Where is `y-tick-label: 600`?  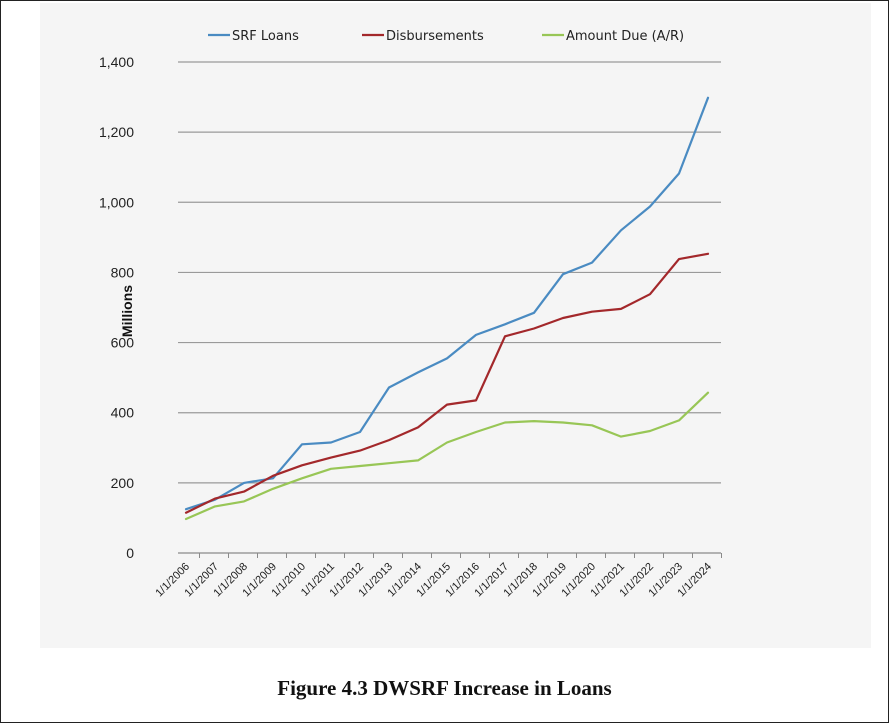 y-tick-label: 600 is located at coordinates (123, 343).